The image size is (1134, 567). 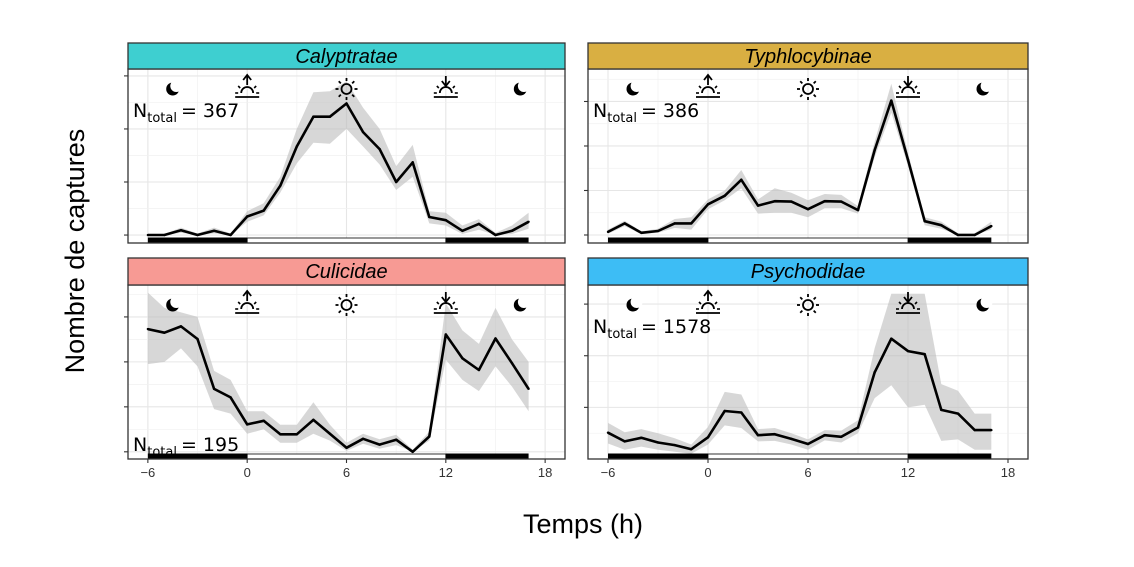 What do you see at coordinates (670, 111) in the screenshot?
I see `n-value: = 386` at bounding box center [670, 111].